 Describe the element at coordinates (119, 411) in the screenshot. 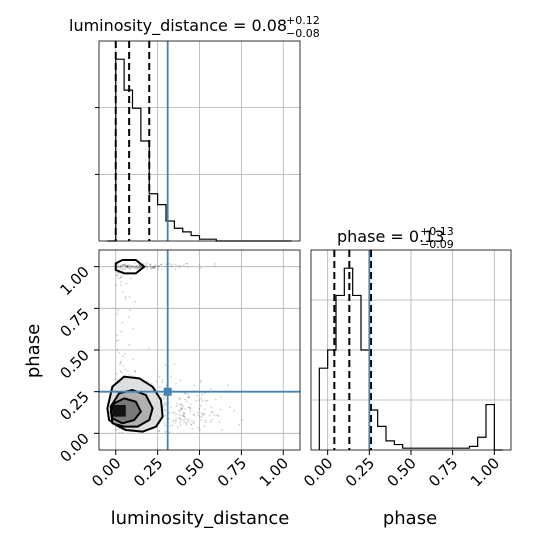

I see `joint-density-peak` at that location.